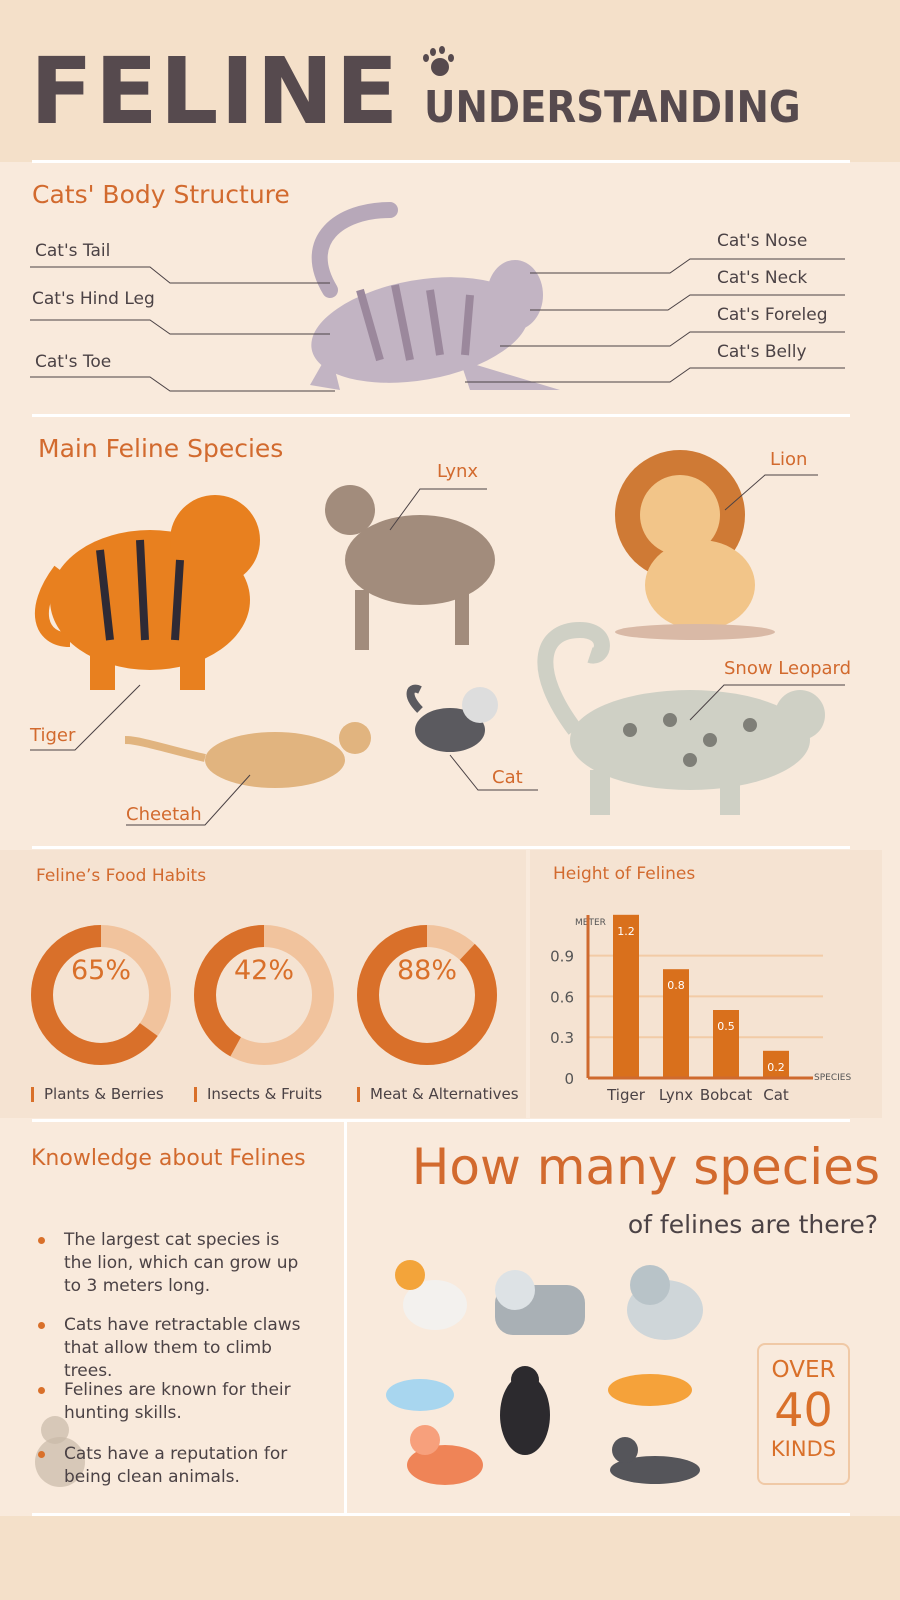 The width and height of the screenshot is (900, 1600). What do you see at coordinates (168, 1158) in the screenshot?
I see `knowledge-title: Knowledge about Felines` at bounding box center [168, 1158].